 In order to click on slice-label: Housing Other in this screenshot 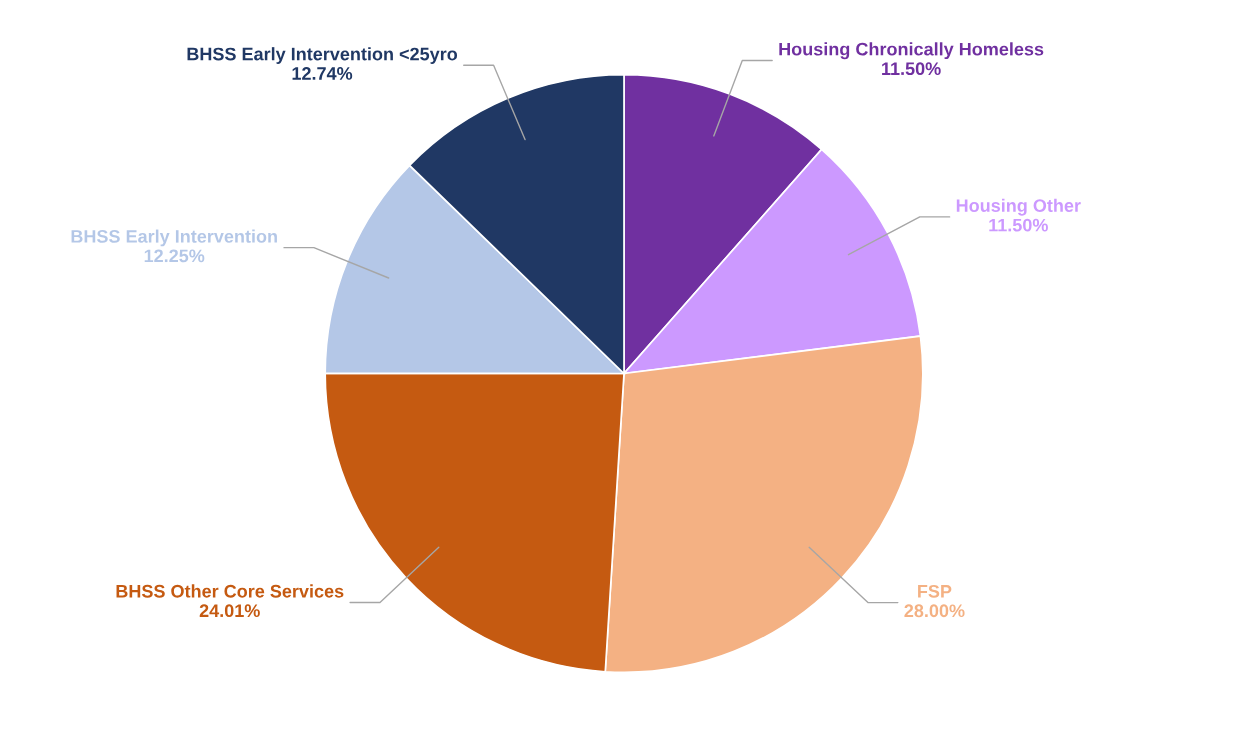, I will do `click(1018, 207)`.